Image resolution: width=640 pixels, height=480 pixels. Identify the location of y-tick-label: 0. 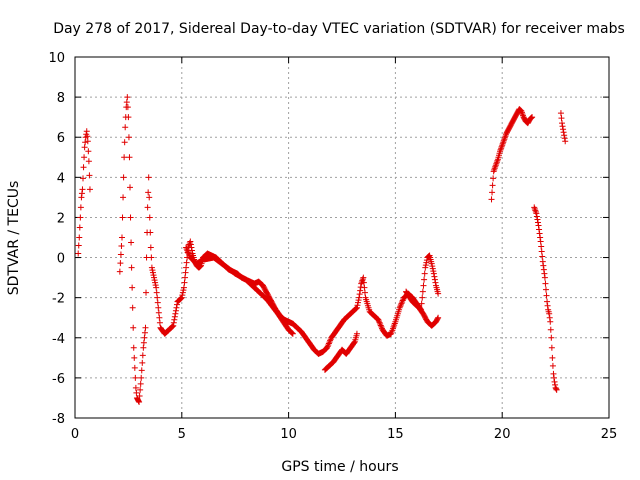
(61, 259).